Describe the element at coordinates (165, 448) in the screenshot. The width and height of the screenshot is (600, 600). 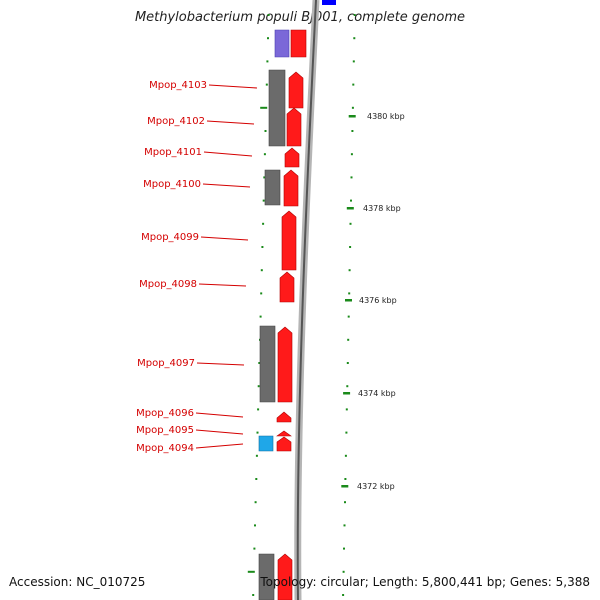
I see `label-mpop-4094: Mpop_4094` at that location.